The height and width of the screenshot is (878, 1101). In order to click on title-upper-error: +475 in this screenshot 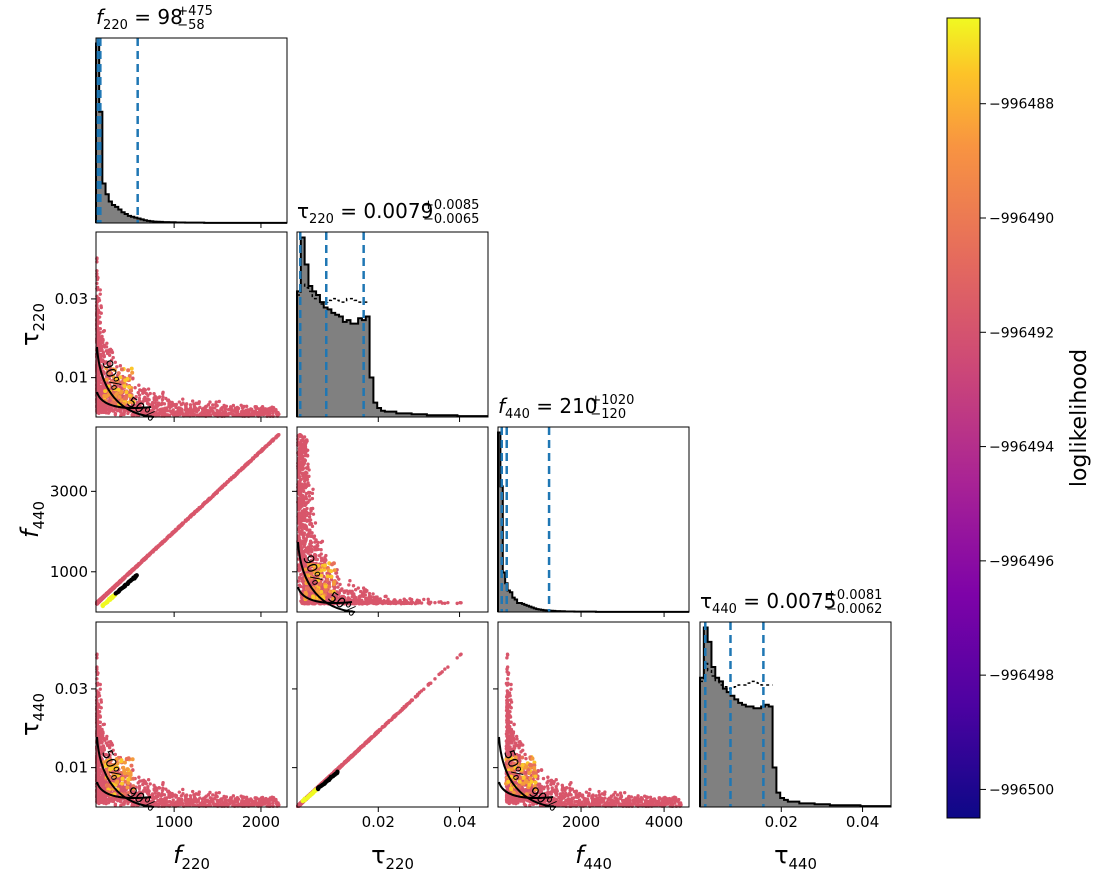, I will do `click(195, 11)`.